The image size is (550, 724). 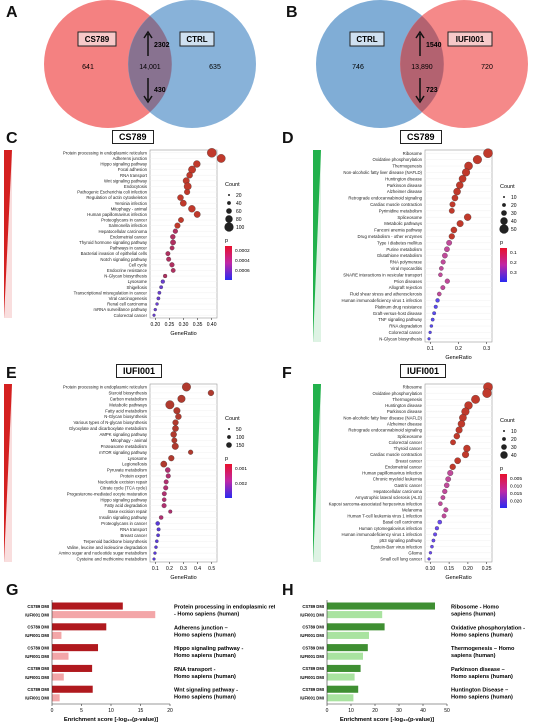 I want to click on term-label: Yersinia infection, so click(x=131, y=203).